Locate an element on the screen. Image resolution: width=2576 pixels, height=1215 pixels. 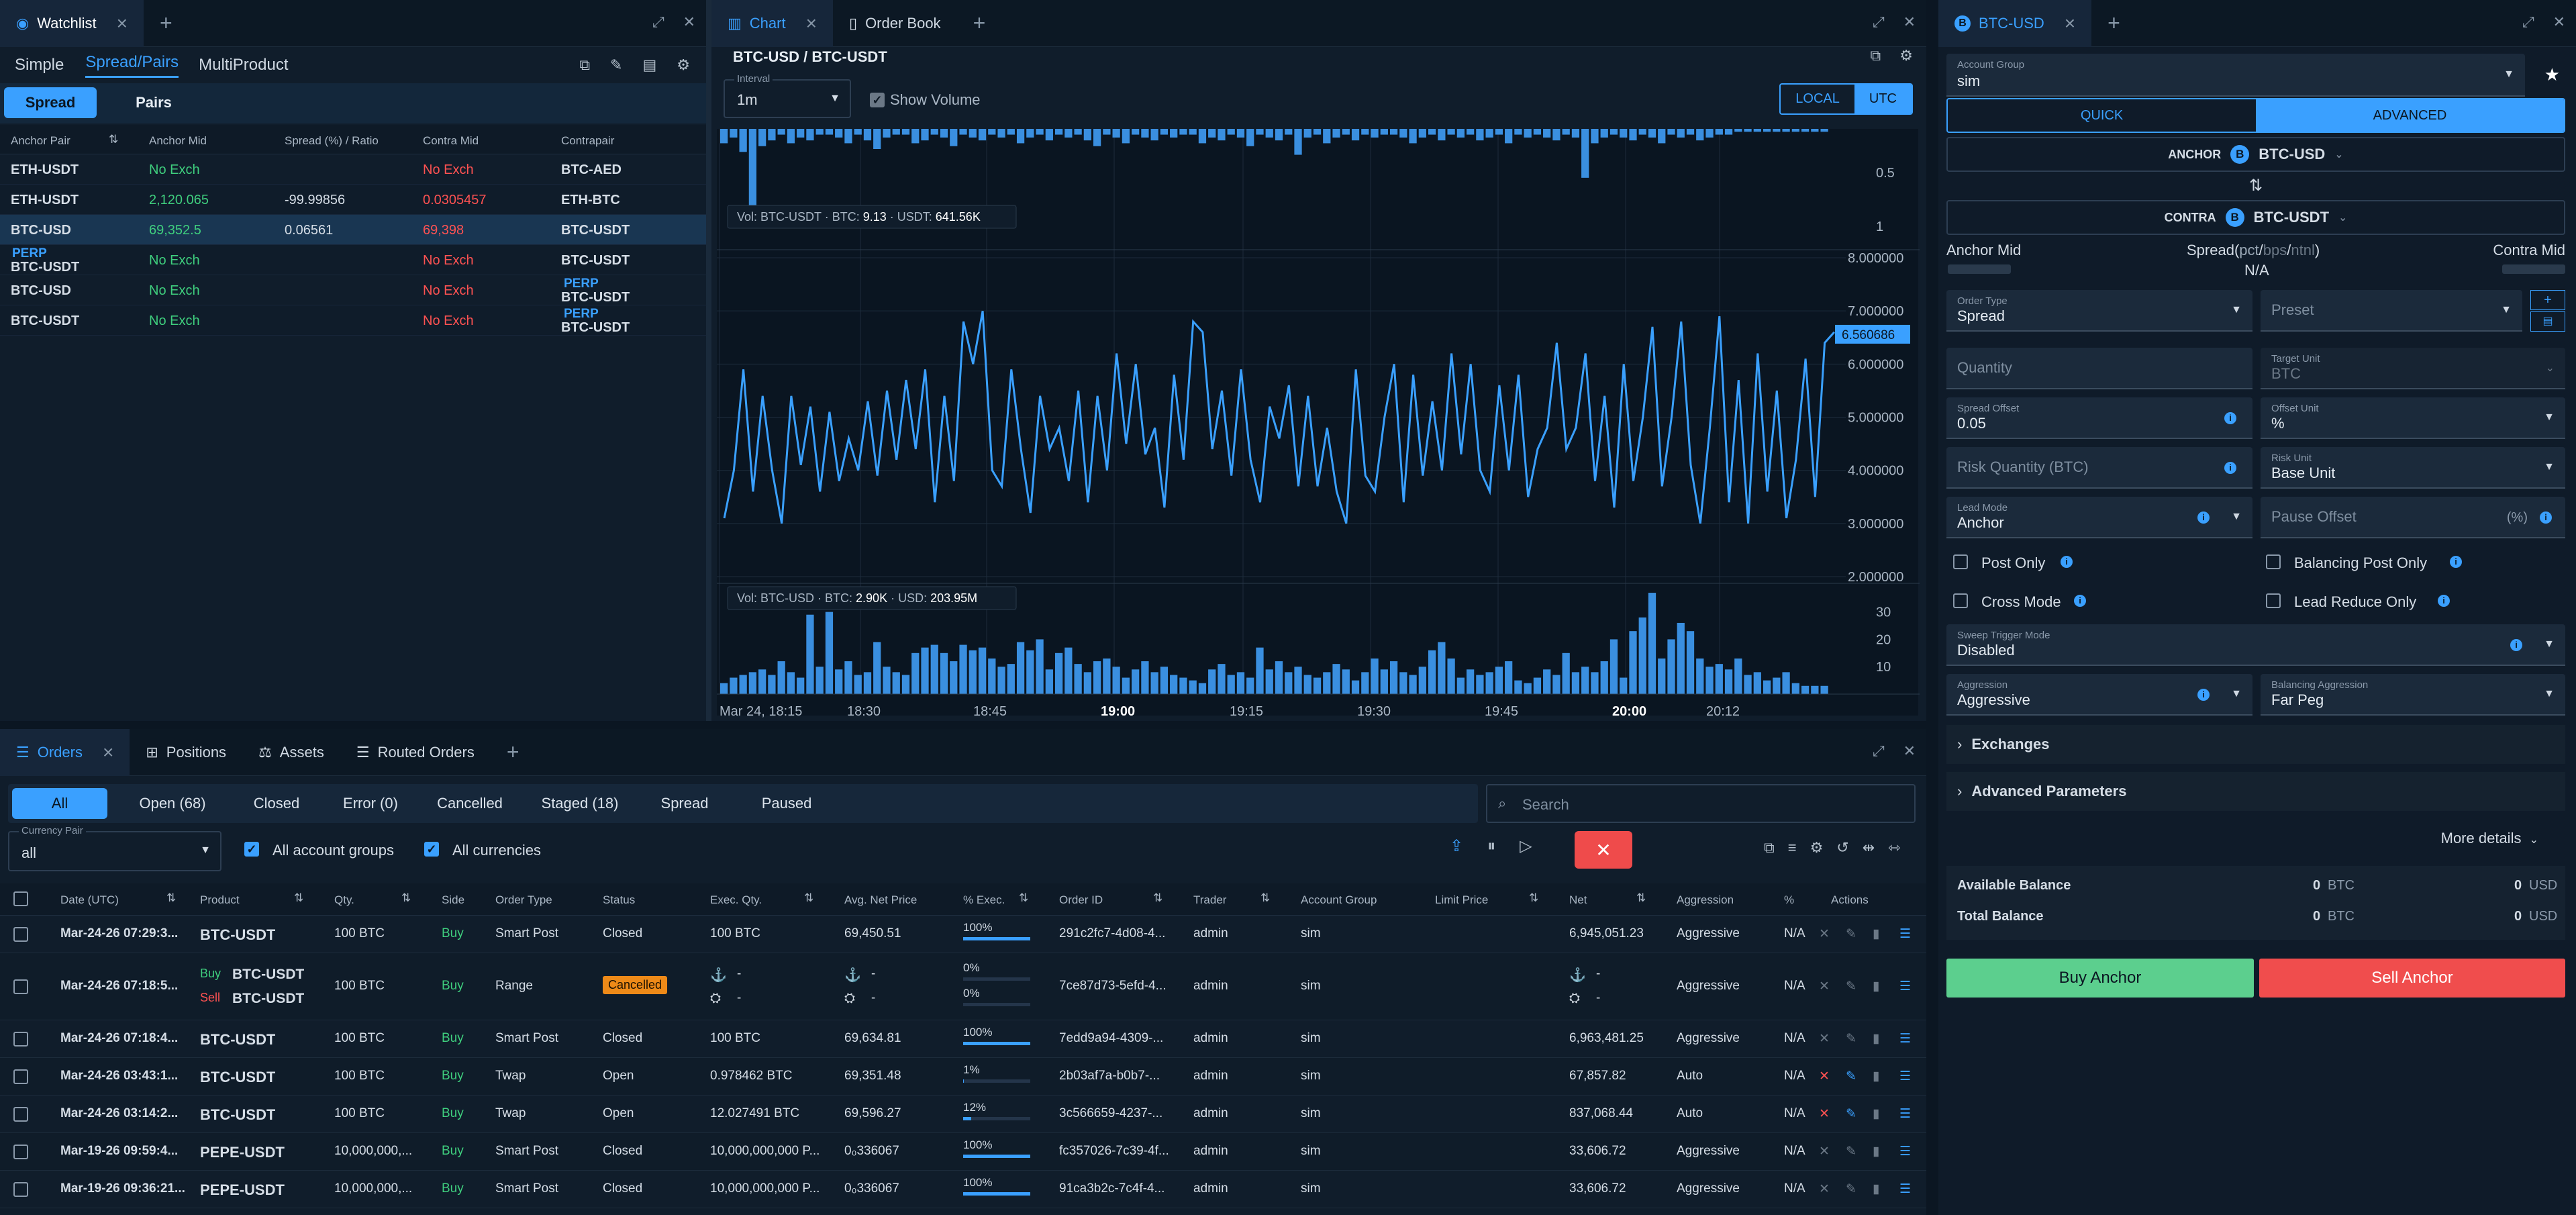
anchor-selector: ANCHOR B BTC-USD ⌄ is located at coordinates (2255, 154).